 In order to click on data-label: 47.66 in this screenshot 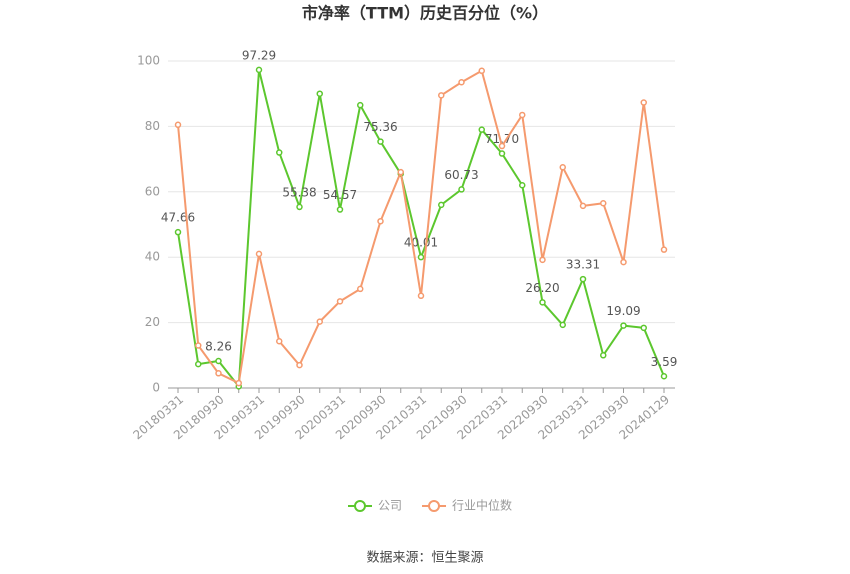, I will do `click(178, 218)`.